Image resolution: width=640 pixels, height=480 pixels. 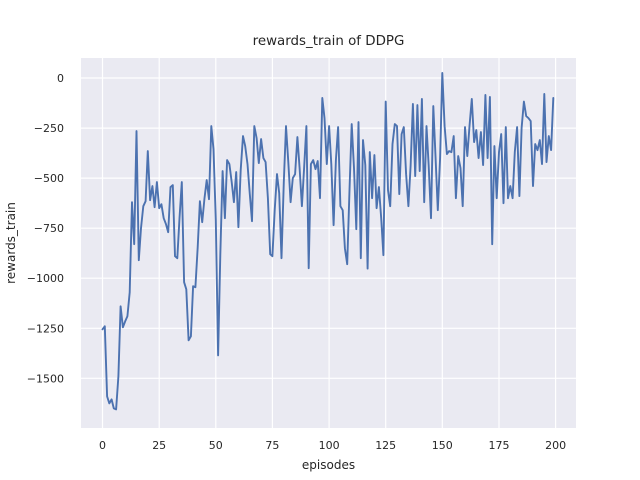 I want to click on chart-title: rewards_train of DDPG, so click(x=329, y=41).